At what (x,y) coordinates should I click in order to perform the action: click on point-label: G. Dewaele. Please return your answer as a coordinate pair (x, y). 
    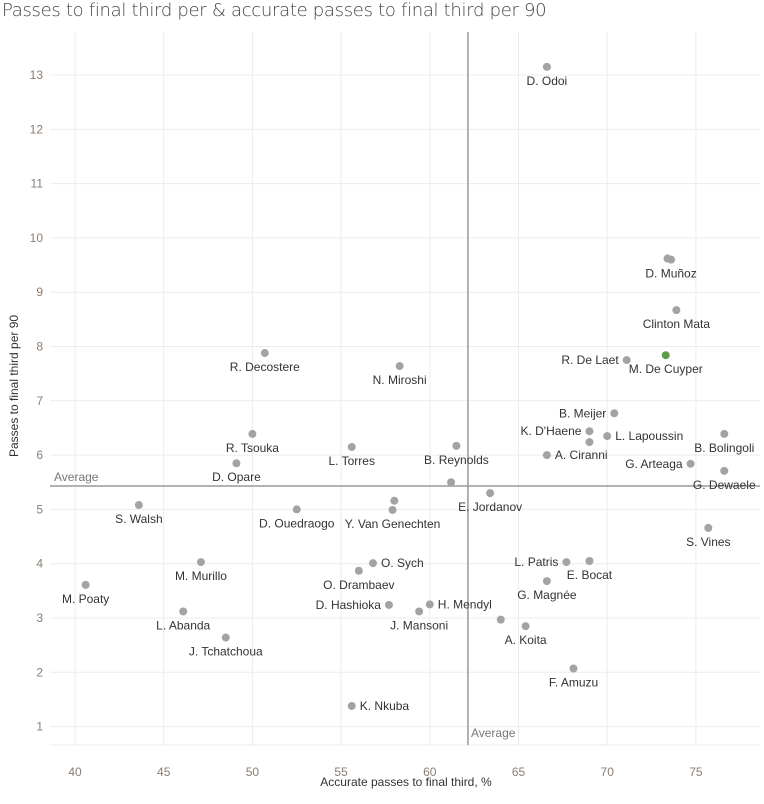
    Looking at the image, I should click on (724, 485).